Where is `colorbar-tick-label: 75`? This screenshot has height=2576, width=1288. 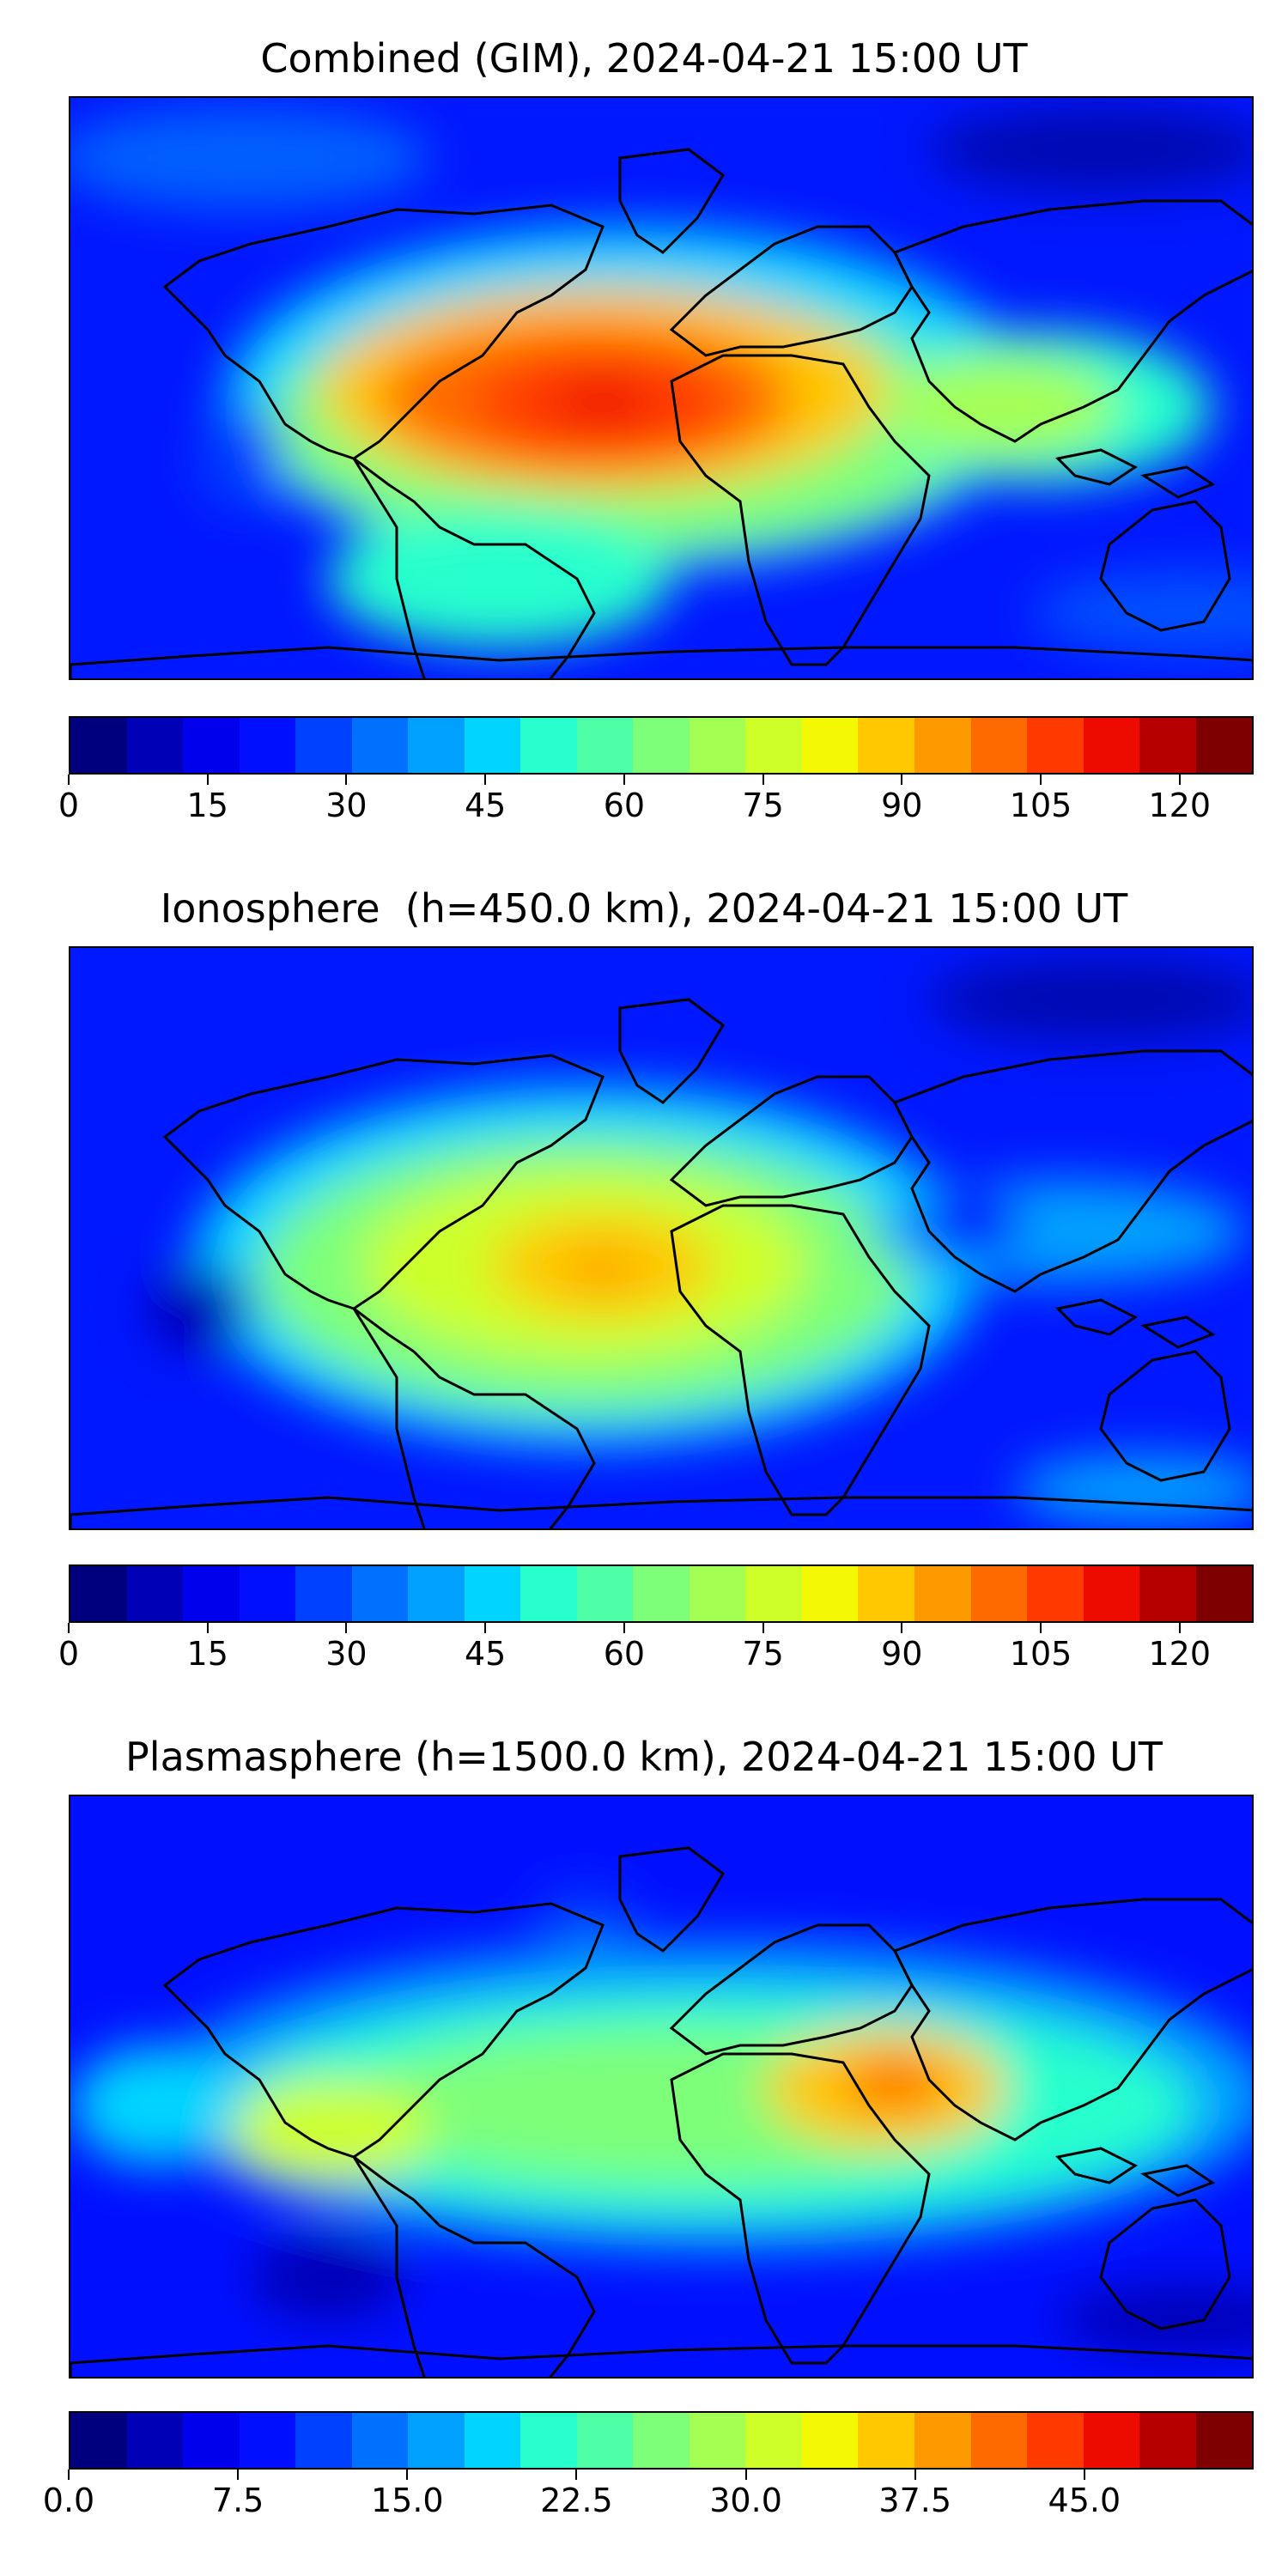 colorbar-tick-label: 75 is located at coordinates (763, 1654).